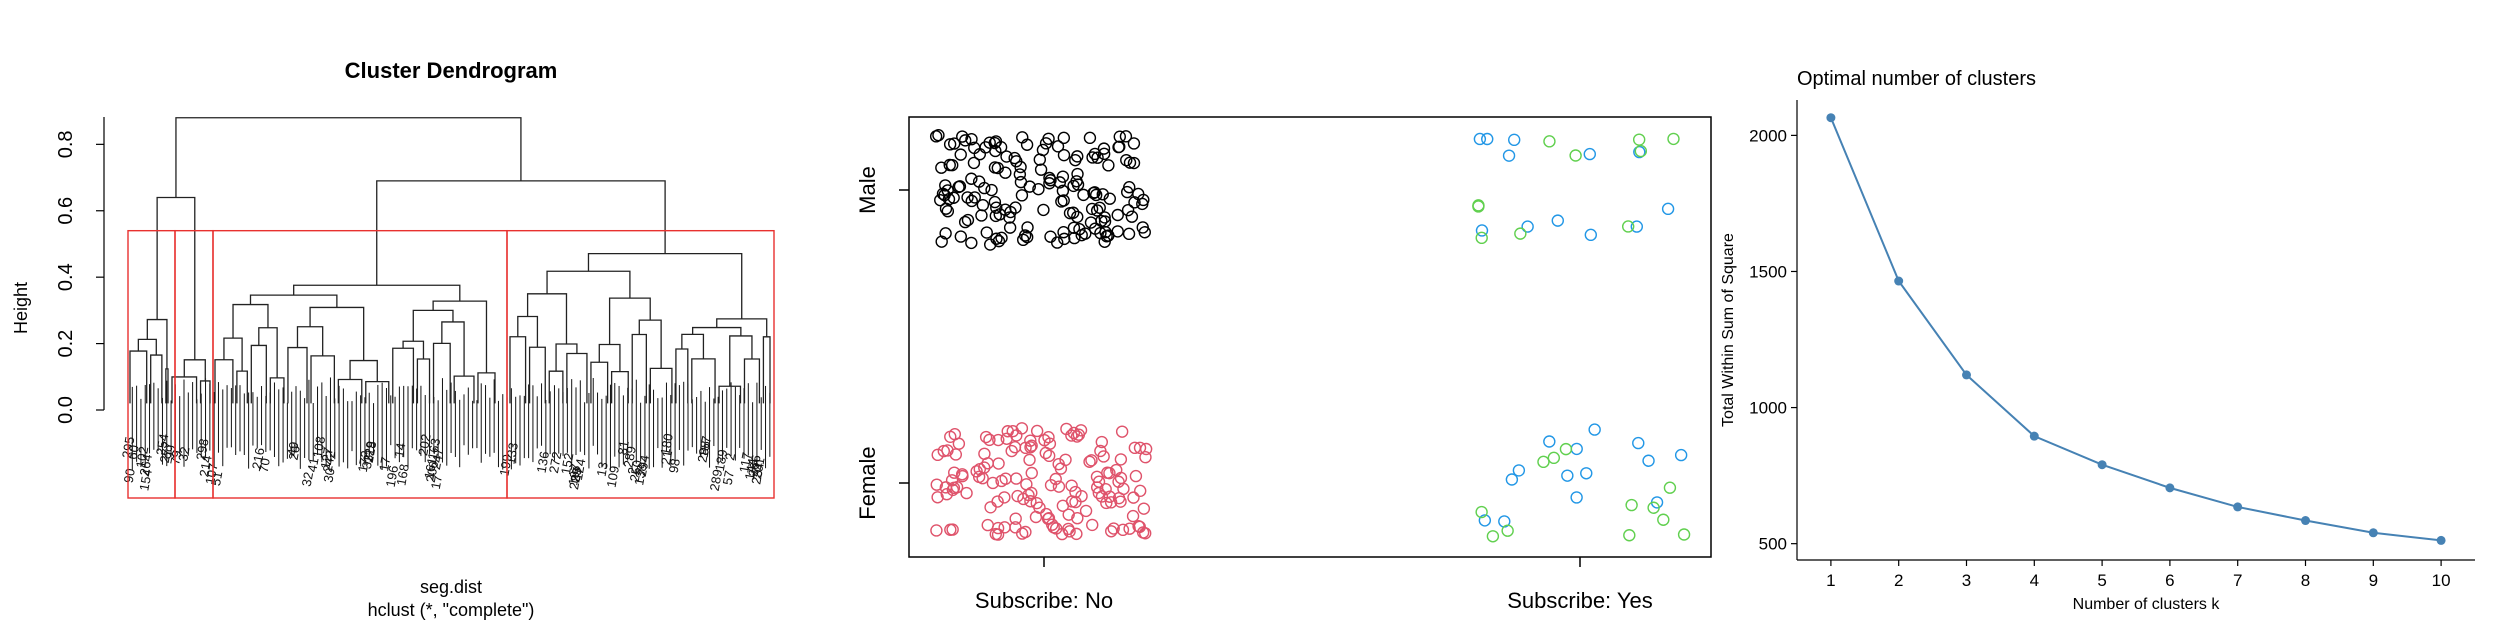 The height and width of the screenshot is (638, 2510). Describe the element at coordinates (705, 447) in the screenshot. I see `dendrogram-leaf-label: 157` at that location.